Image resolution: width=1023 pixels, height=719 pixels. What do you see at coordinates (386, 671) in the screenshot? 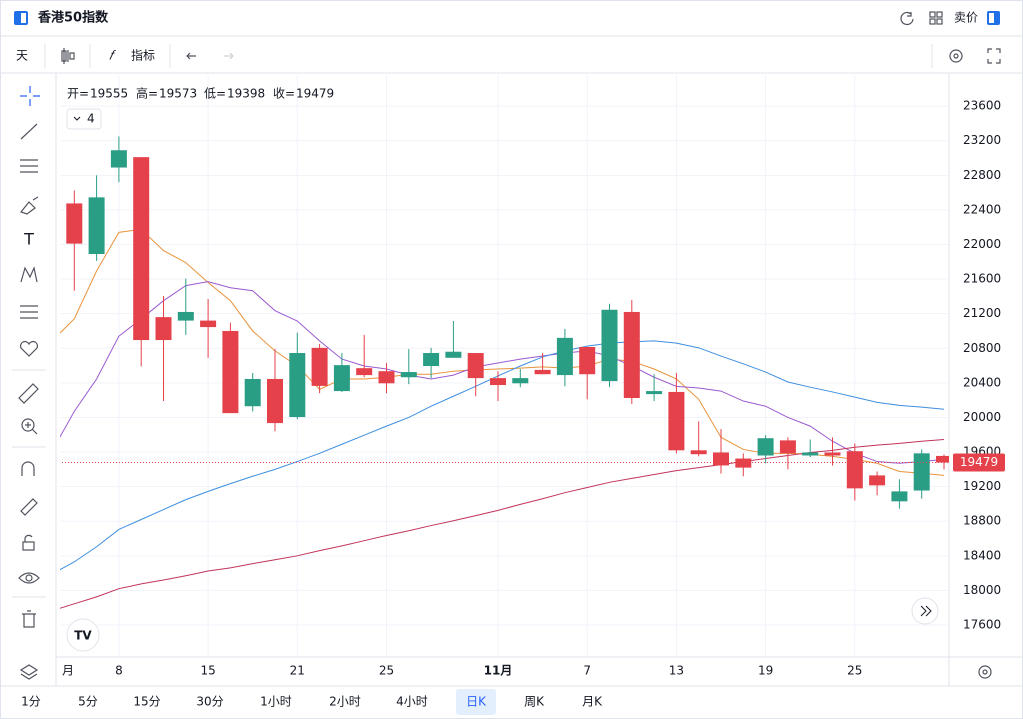
I see `x-tick-label: 25` at bounding box center [386, 671].